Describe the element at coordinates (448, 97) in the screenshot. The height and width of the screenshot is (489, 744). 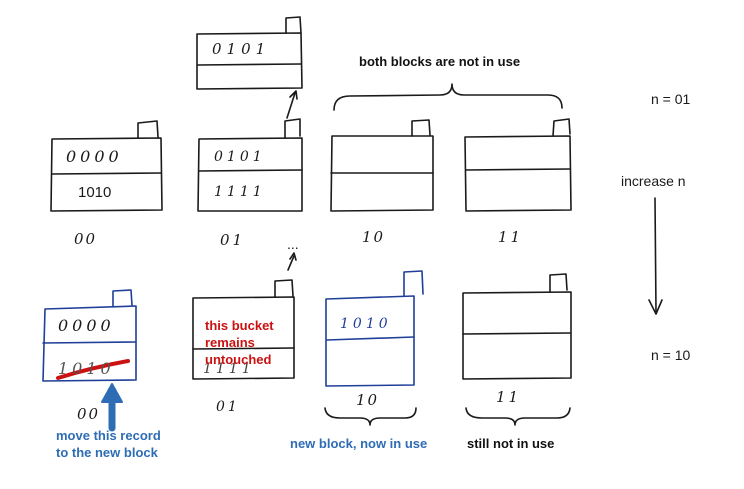
I see `curly-brace-top` at that location.